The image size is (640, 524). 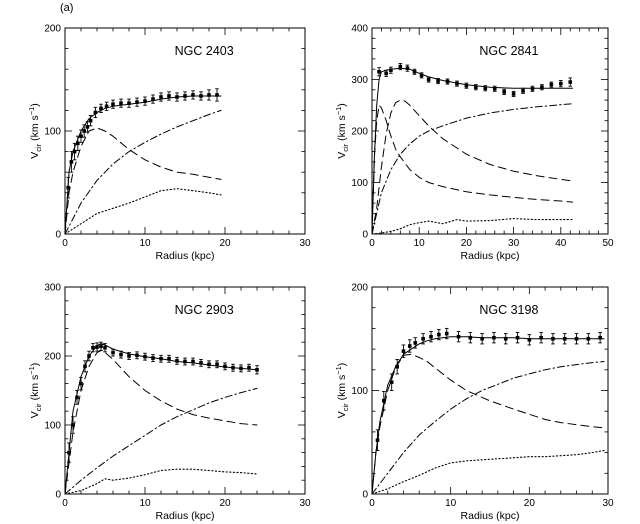 I want to click on x-tick-label: 0, so click(x=372, y=503).